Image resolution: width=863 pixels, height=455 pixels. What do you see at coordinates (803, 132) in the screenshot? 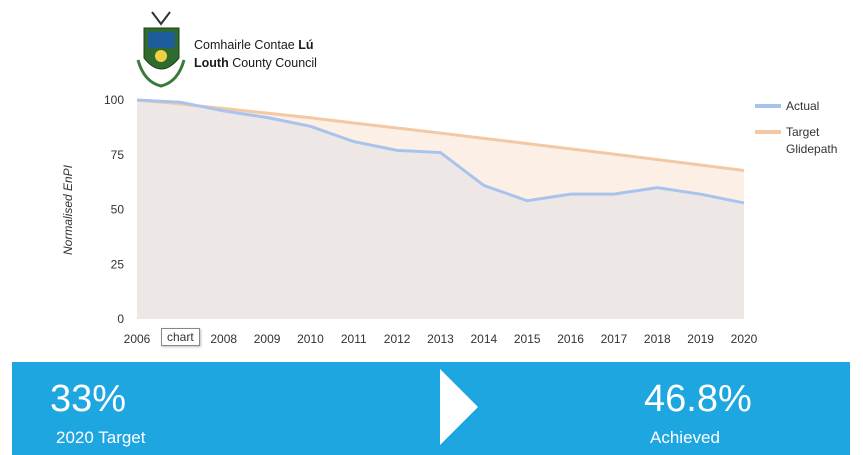
I see `legend-label-target: Target` at bounding box center [803, 132].